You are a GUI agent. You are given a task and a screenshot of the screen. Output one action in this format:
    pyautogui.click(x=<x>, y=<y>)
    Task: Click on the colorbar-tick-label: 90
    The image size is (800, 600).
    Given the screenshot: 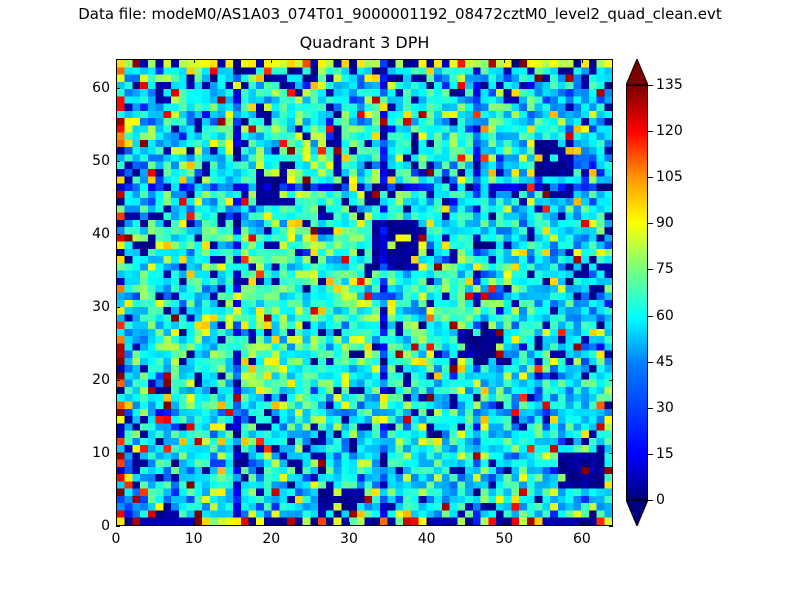 What is the action you would take?
    pyautogui.click(x=665, y=223)
    